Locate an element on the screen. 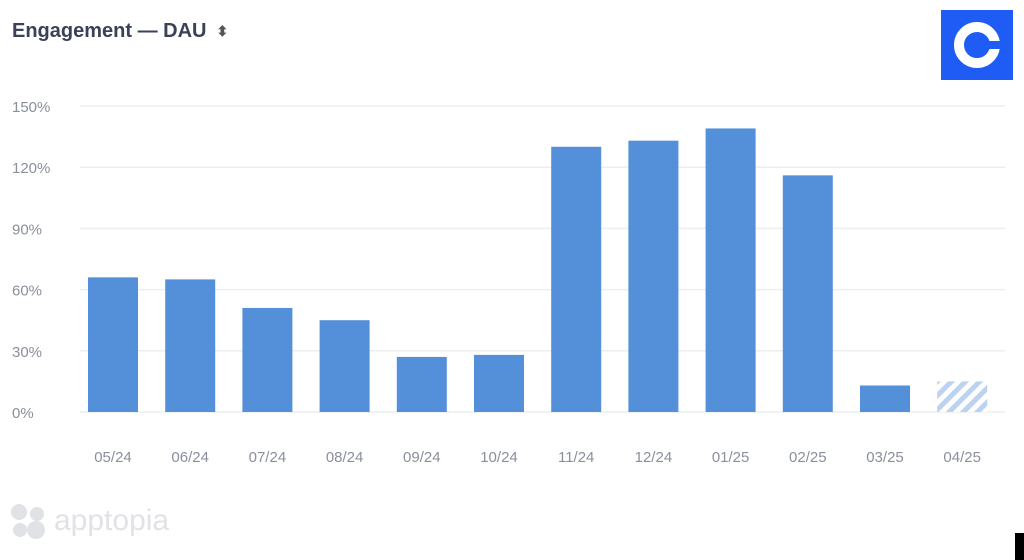  x-tick-label: 03/25 is located at coordinates (885, 457).